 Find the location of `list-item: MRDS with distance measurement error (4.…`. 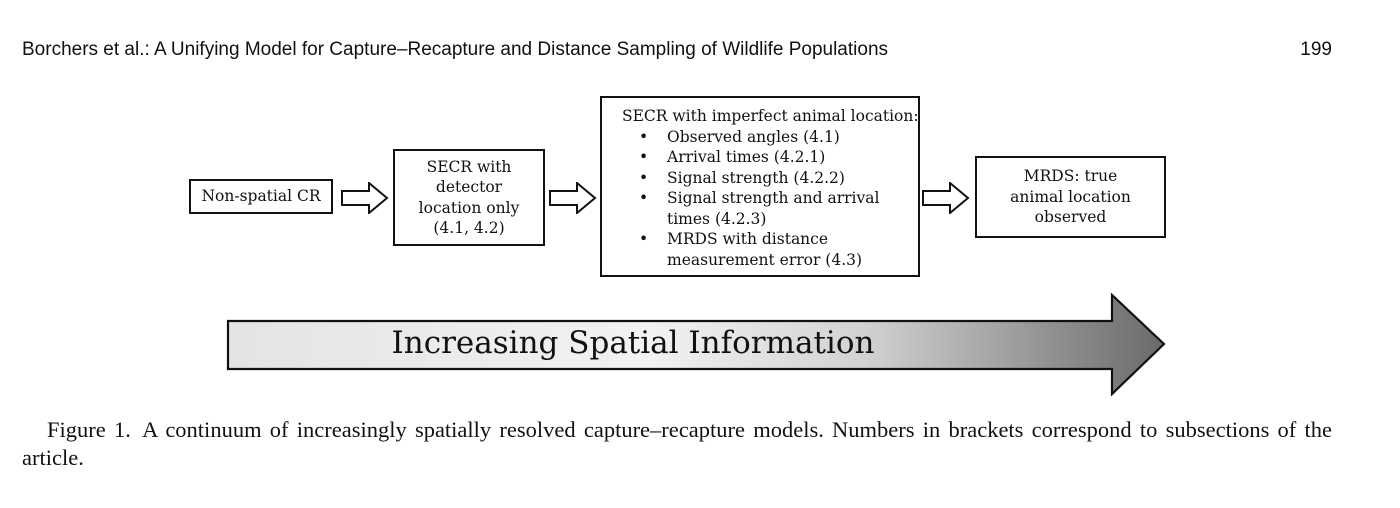

list-item: MRDS with distance measurement error (4.… is located at coordinates (764, 249).